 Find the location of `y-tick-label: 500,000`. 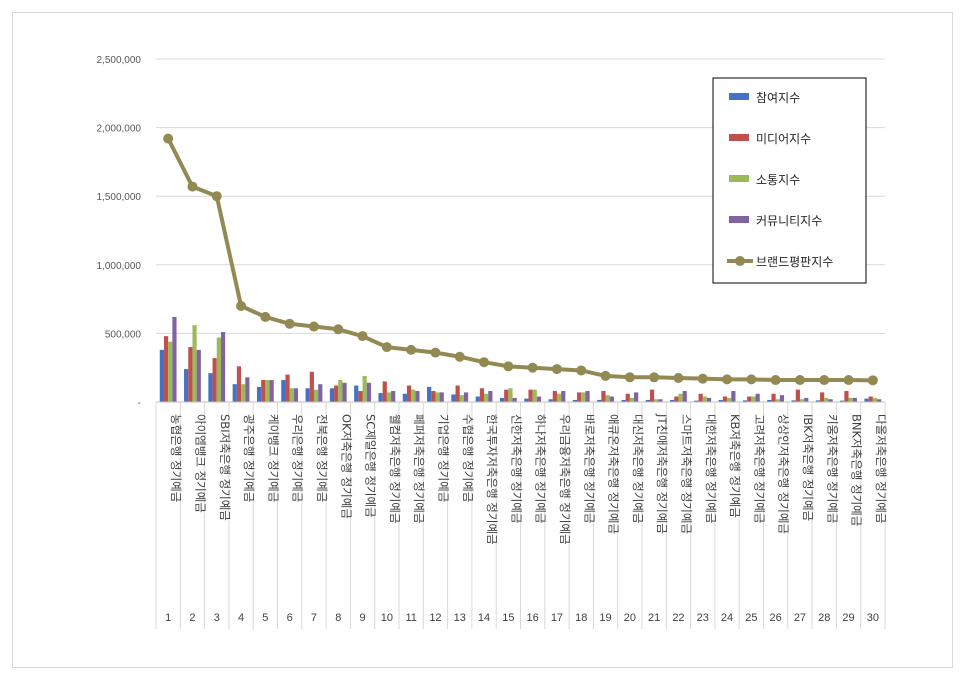

y-tick-label: 500,000 is located at coordinates (123, 334).